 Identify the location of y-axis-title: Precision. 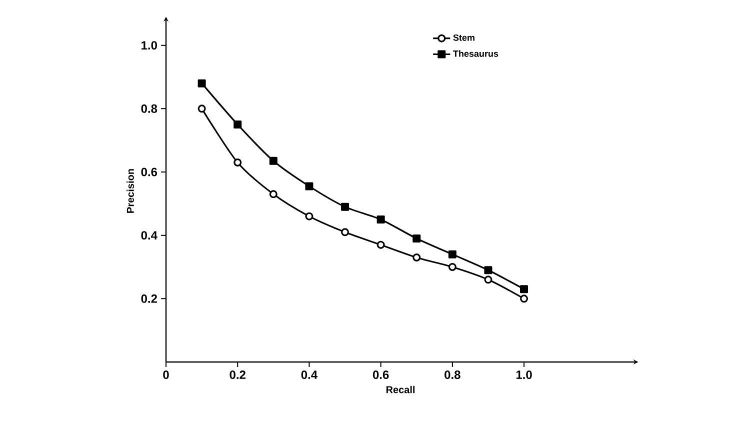
(130, 191).